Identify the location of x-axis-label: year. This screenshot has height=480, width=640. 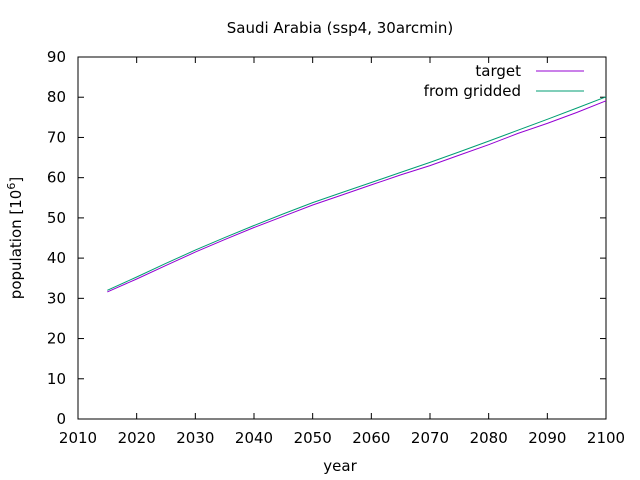
(340, 466).